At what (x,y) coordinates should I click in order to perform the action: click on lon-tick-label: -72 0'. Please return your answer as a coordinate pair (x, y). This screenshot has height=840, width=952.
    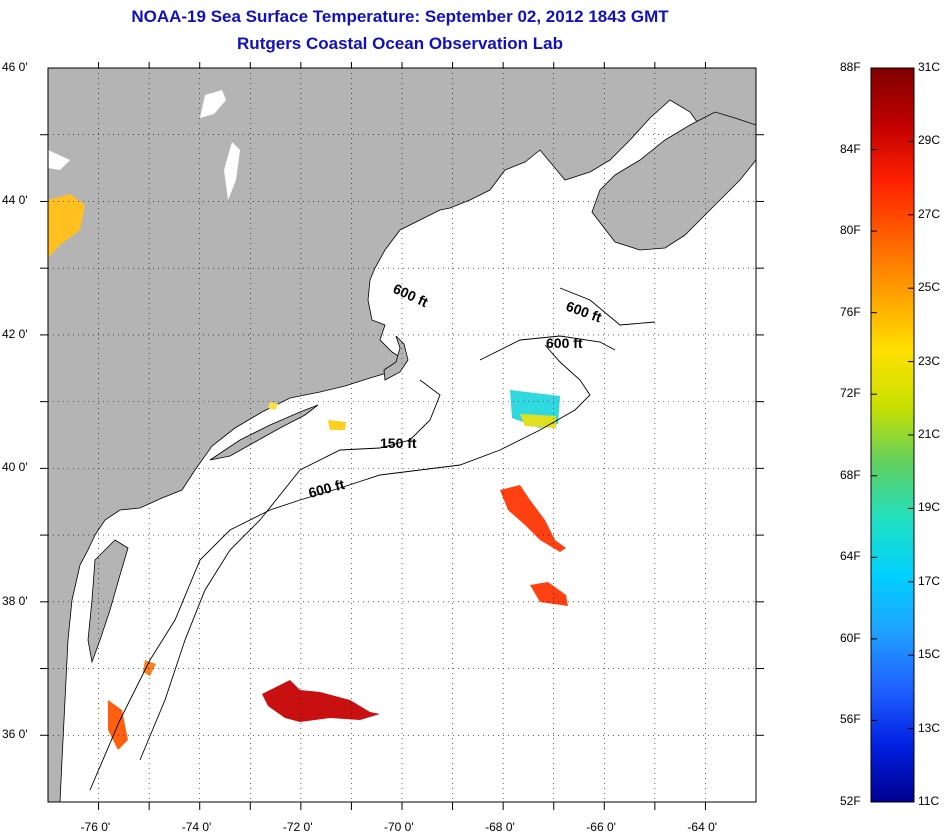
    Looking at the image, I should click on (297, 827).